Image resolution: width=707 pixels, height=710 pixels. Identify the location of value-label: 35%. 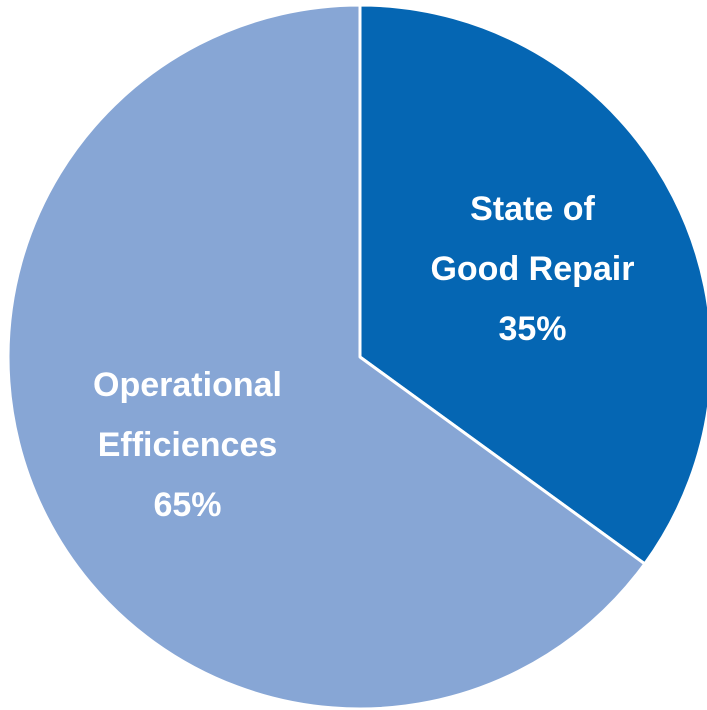
(532, 329).